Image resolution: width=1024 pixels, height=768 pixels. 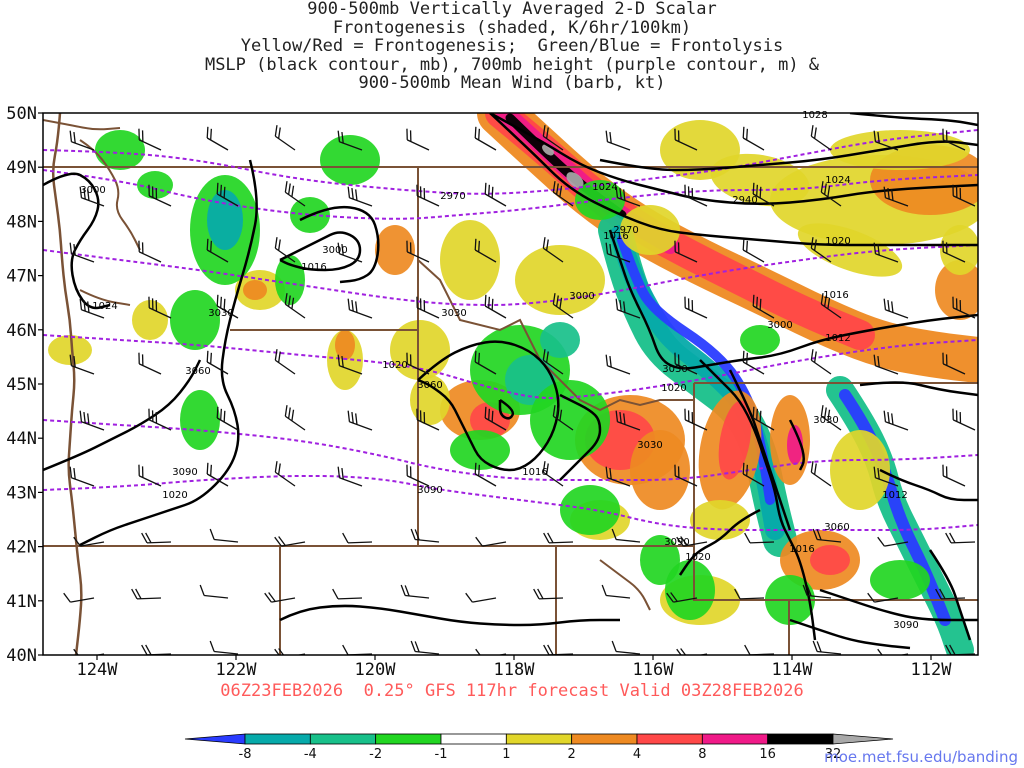 What do you see at coordinates (245, 754) in the screenshot?
I see `colorbar-label: -8` at bounding box center [245, 754].